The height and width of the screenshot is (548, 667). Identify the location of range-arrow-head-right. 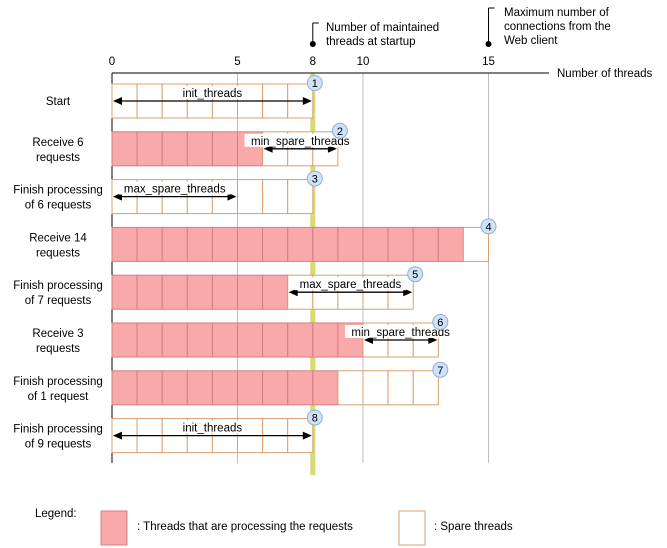
(307, 435).